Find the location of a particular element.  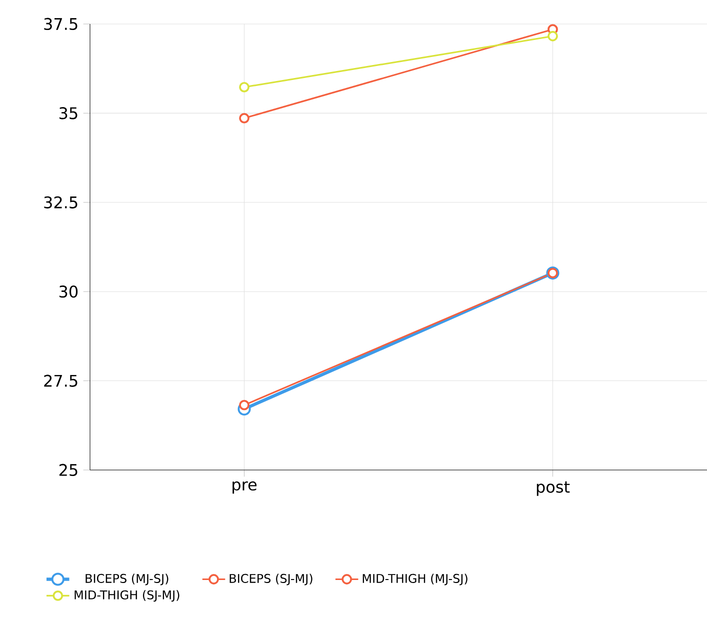

y-tick-label: 27.5 is located at coordinates (61, 380).